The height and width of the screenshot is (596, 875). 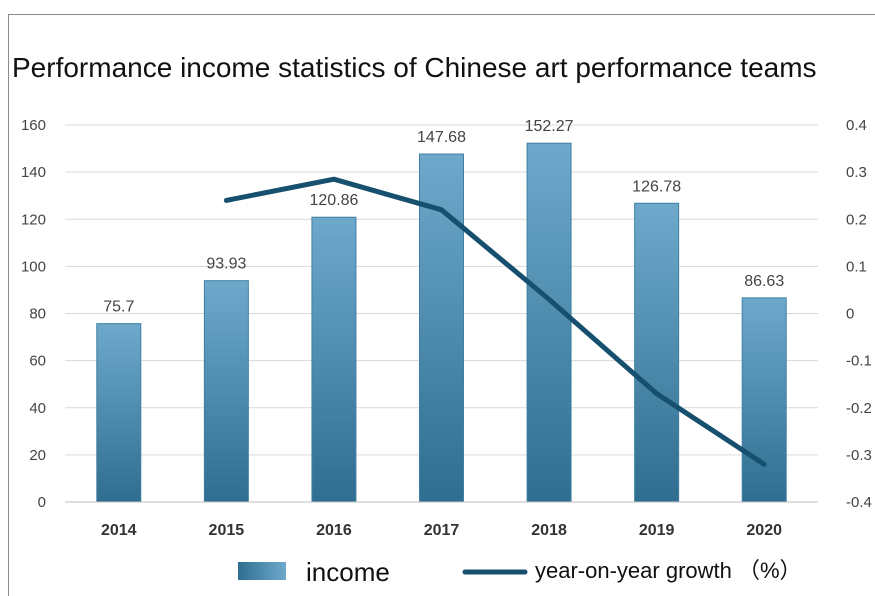 What do you see at coordinates (333, 200) in the screenshot?
I see `data-label-income: 120.86` at bounding box center [333, 200].